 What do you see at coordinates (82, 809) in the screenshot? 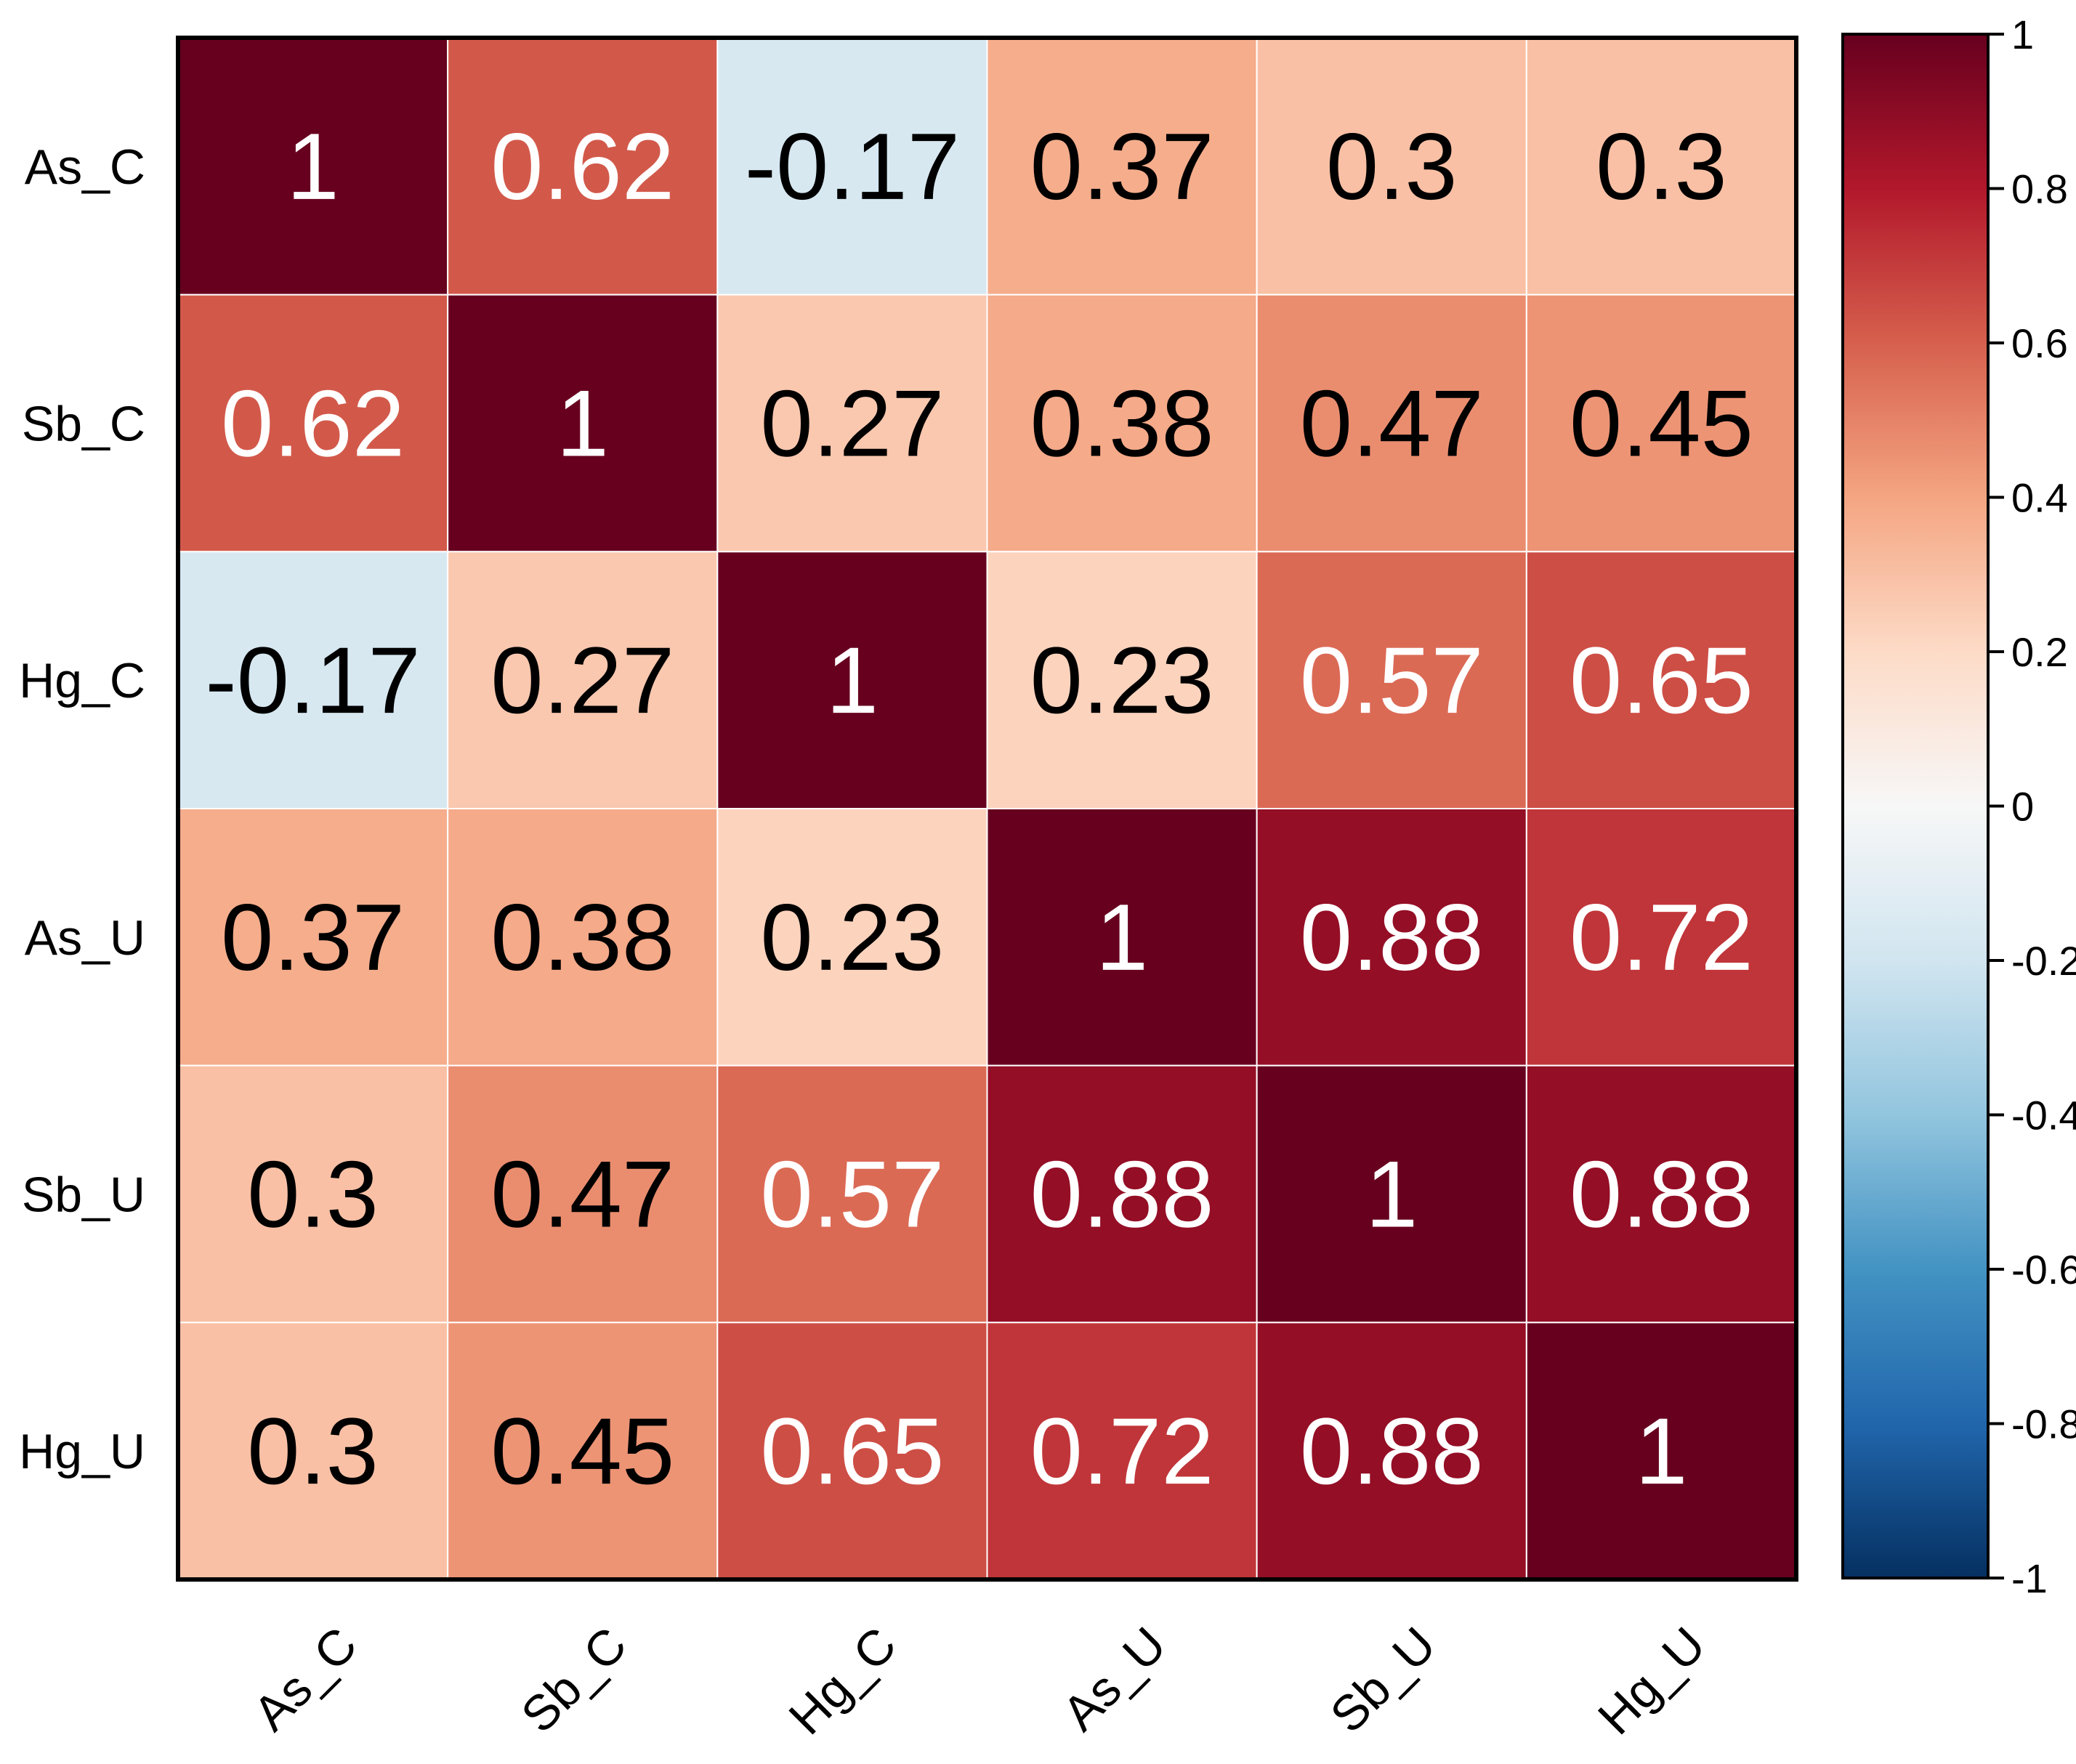
I see `row-tick-labels: As_C Sb_C Hg_C As_U Sb_U Hg_U` at bounding box center [82, 809].